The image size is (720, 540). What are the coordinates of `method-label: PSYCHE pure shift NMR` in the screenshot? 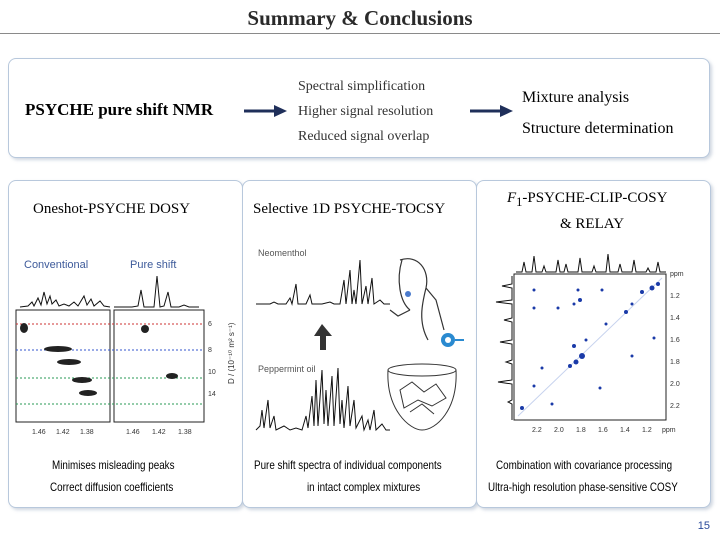 It's located at (119, 109).